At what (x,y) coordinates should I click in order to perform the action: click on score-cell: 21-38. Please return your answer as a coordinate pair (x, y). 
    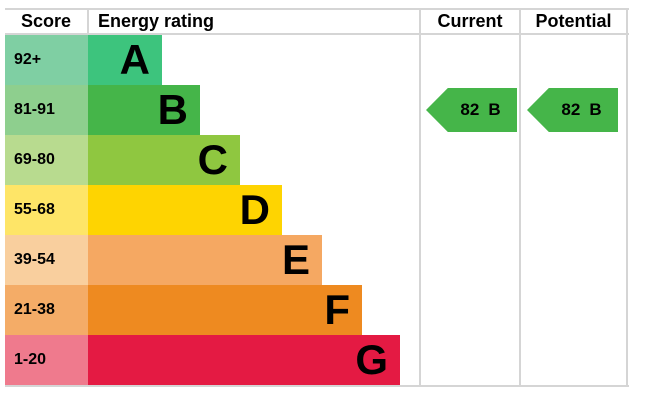
    Looking at the image, I should click on (46, 310).